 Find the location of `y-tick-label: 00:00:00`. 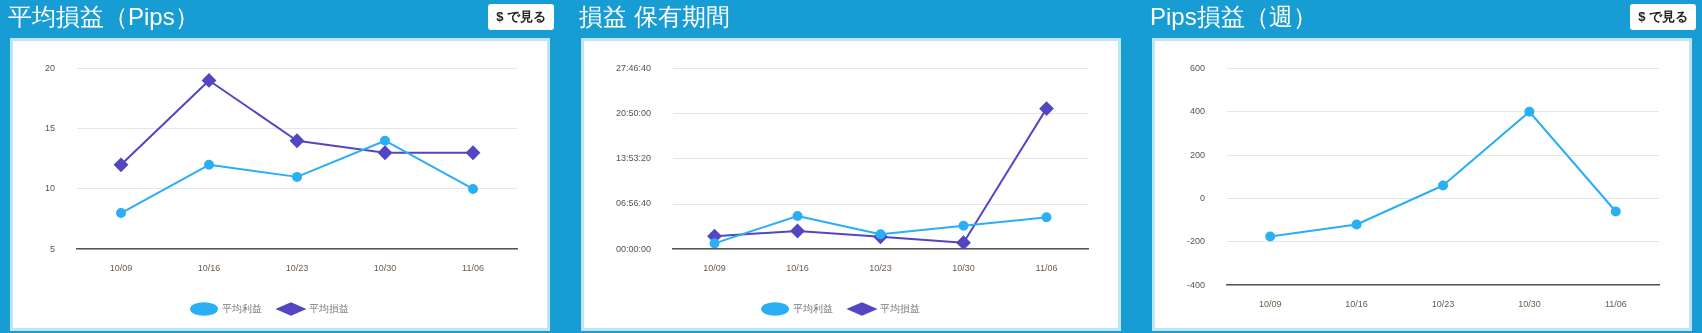

y-tick-label: 00:00:00 is located at coordinates (633, 248).